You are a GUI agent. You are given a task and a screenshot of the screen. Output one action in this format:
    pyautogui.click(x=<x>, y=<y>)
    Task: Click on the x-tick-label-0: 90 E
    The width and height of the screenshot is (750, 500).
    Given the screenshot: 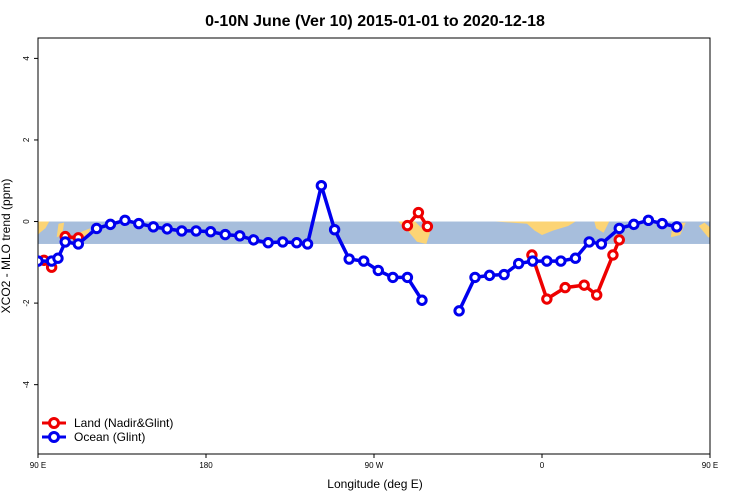 What is the action you would take?
    pyautogui.click(x=38, y=465)
    